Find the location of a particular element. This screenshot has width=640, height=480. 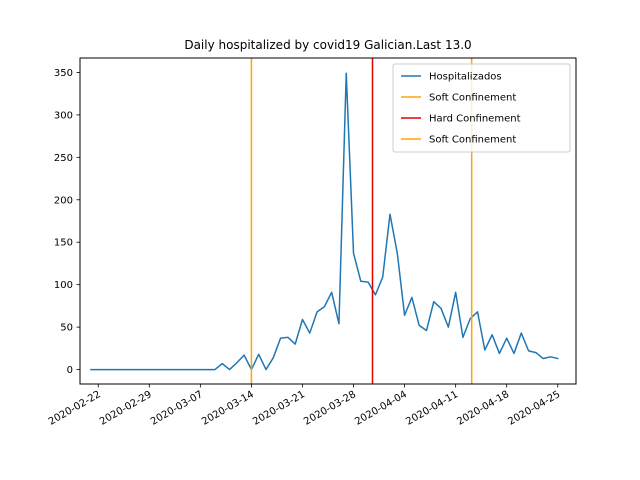

y-tick-label: 200 is located at coordinates (63, 200).